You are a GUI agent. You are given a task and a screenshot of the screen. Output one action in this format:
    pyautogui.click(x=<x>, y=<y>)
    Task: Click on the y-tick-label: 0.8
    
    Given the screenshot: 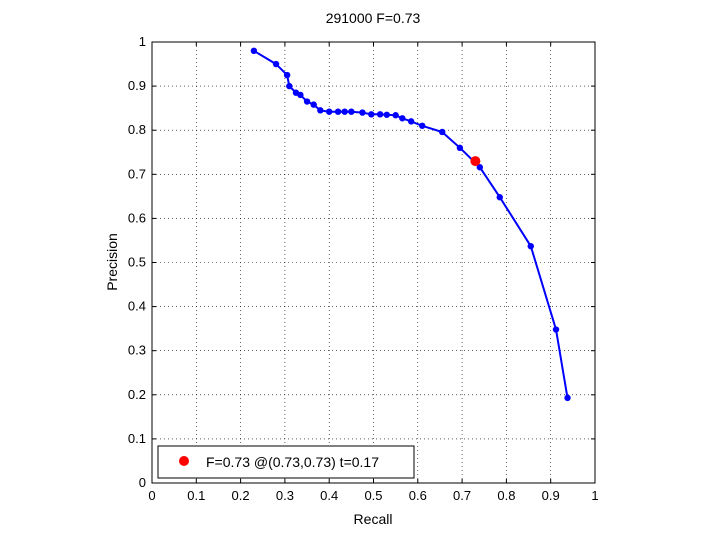 What is the action you would take?
    pyautogui.click(x=137, y=129)
    